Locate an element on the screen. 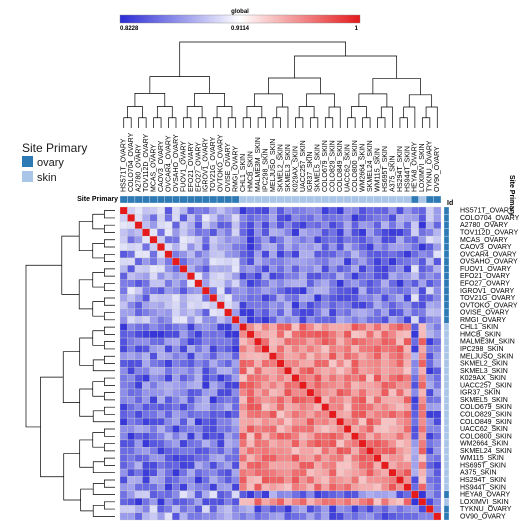  legend-swatch-skin is located at coordinates (27, 176).